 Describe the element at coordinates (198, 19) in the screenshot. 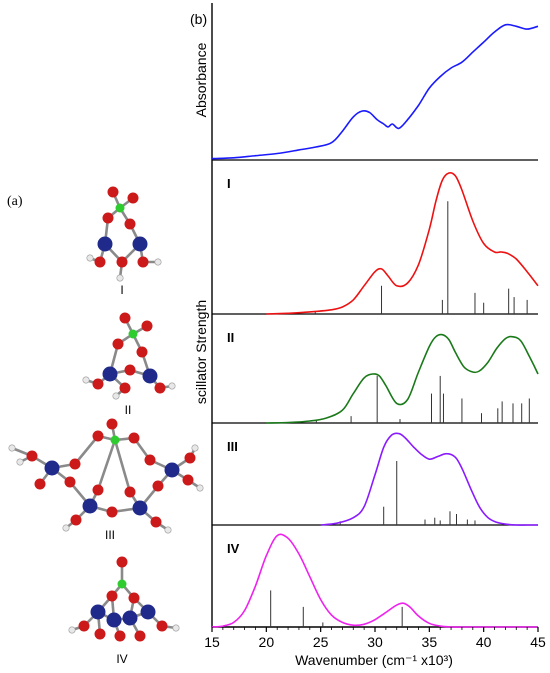

I see `panel-b-label: (b)` at that location.